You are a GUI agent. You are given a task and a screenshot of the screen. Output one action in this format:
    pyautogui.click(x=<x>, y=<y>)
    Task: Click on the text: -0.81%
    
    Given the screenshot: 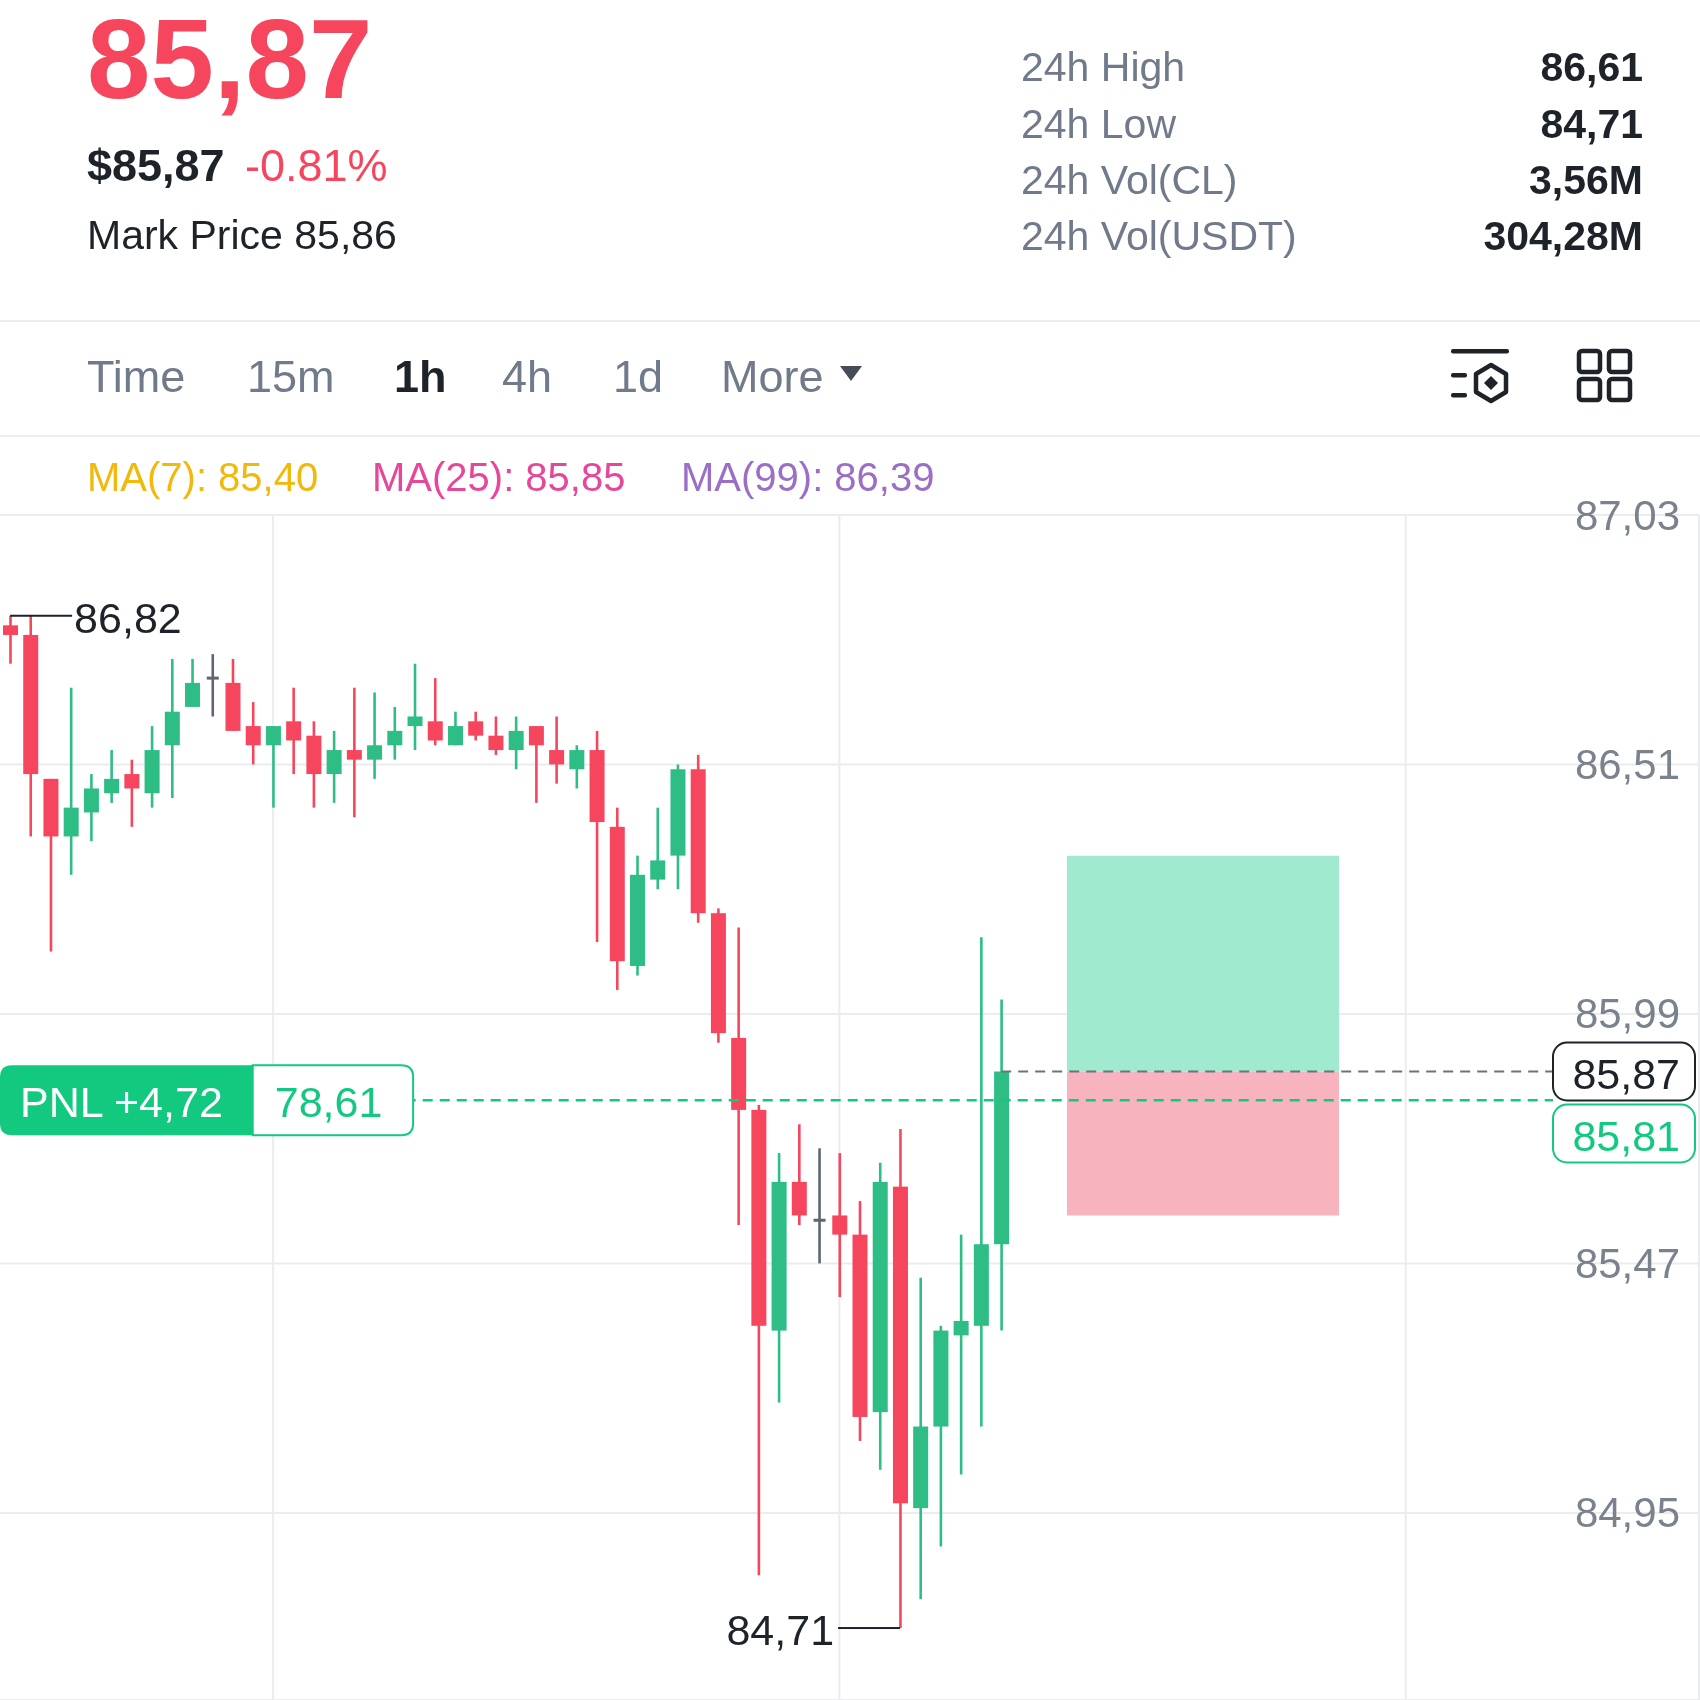 What is the action you would take?
    pyautogui.click(x=316, y=165)
    